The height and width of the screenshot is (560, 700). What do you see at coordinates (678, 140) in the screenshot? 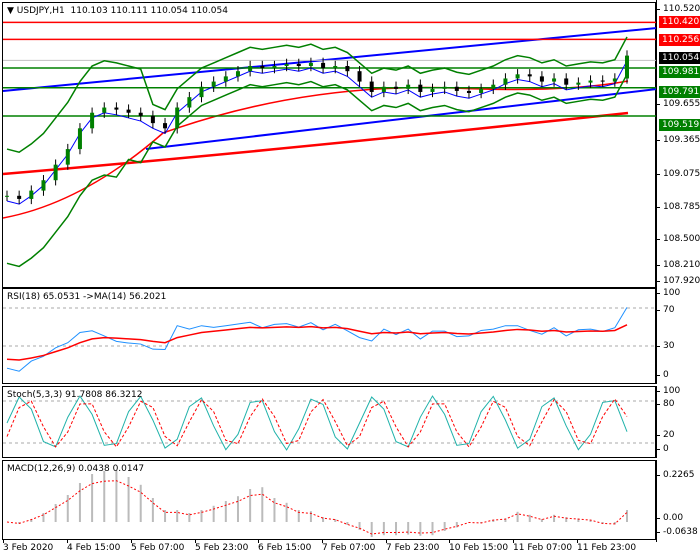
I see `price-tick: 109.365` at bounding box center [678, 140].